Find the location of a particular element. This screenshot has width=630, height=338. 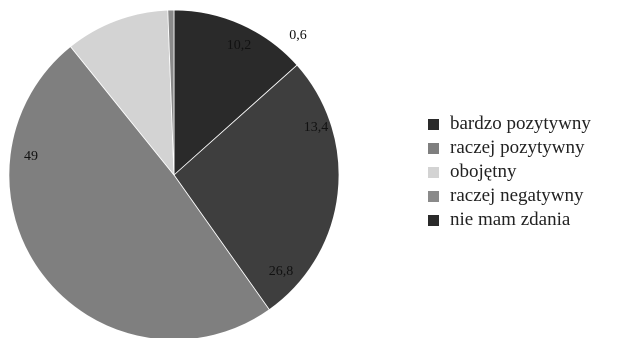

legend-item-nie-mam-zdania: nie mam zdania is located at coordinates (509, 220).